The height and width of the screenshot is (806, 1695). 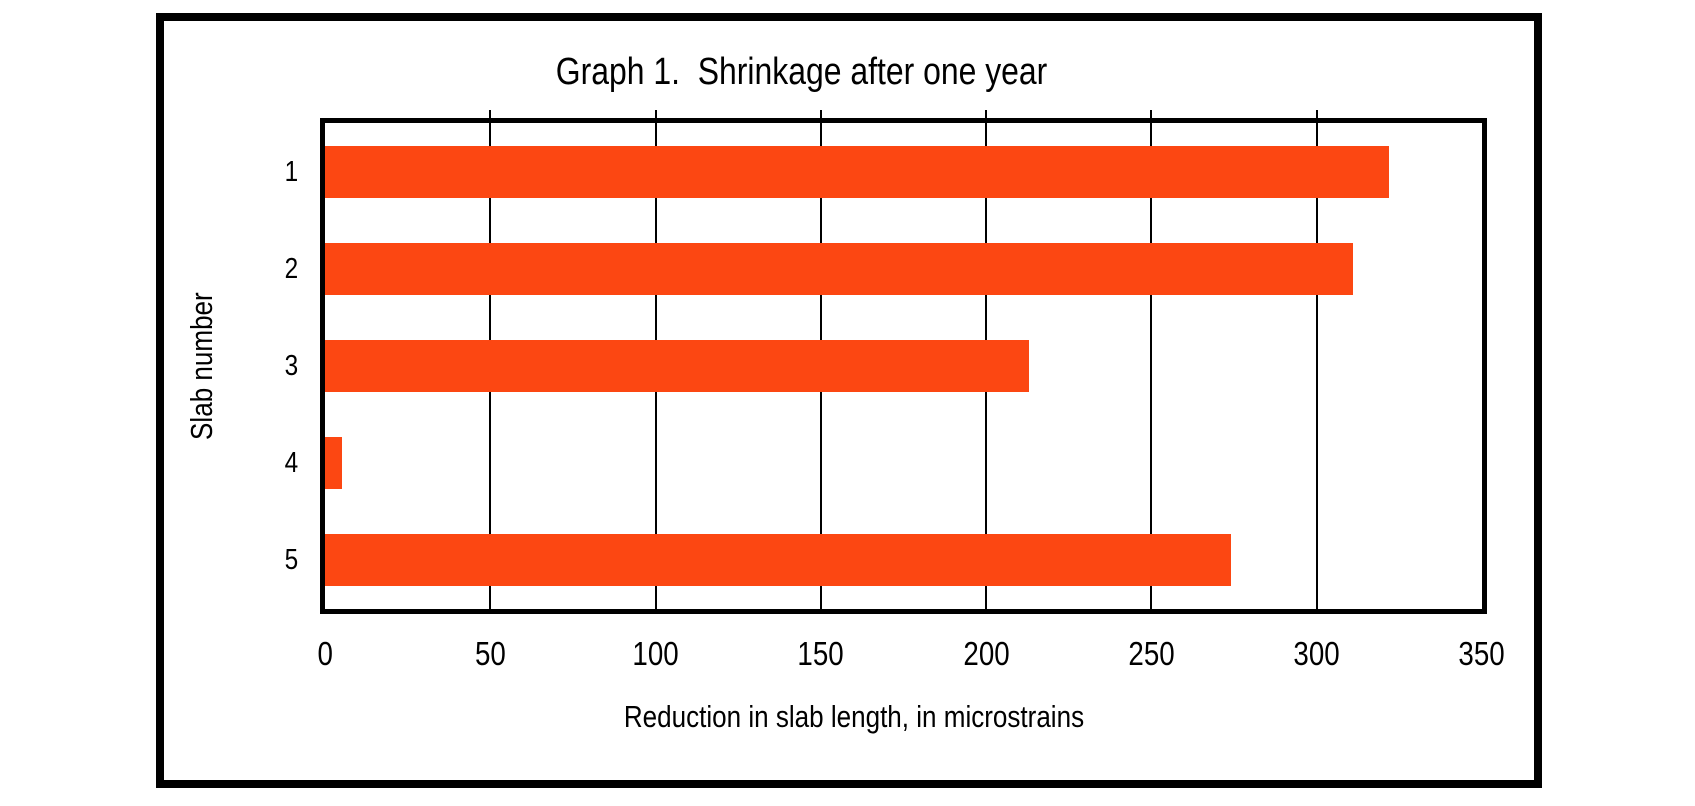 I want to click on x-tick-label-text: 300, so click(x=1316, y=653).